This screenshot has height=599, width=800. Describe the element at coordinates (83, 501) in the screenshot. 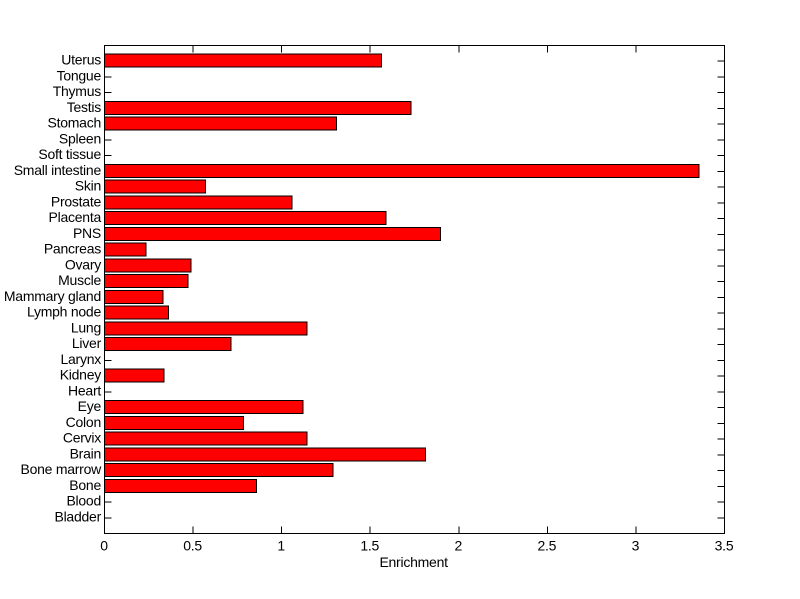

I see `svg-text: Blood` at that location.